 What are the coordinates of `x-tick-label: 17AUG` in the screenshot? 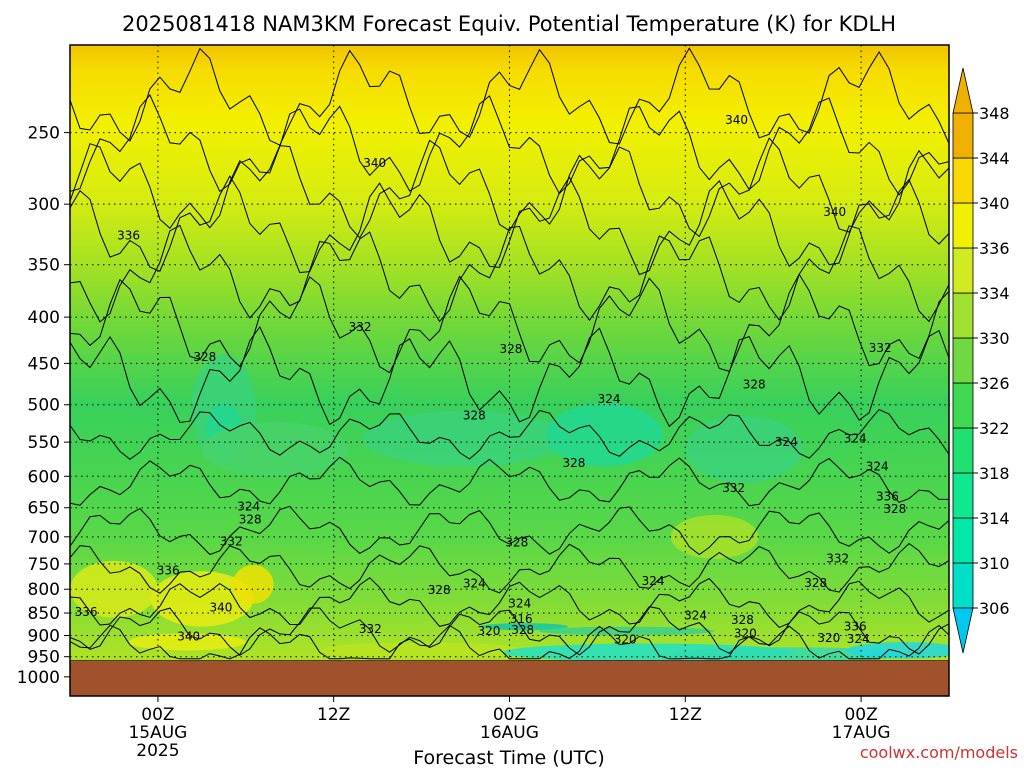 It's located at (861, 733).